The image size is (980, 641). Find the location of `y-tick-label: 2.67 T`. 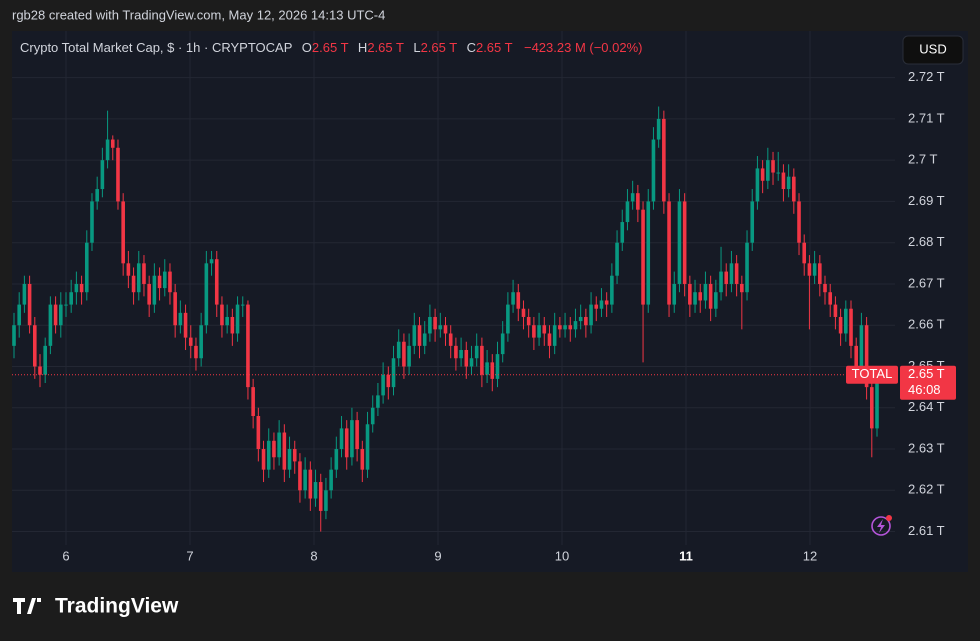

y-tick-label: 2.67 T is located at coordinates (926, 282).